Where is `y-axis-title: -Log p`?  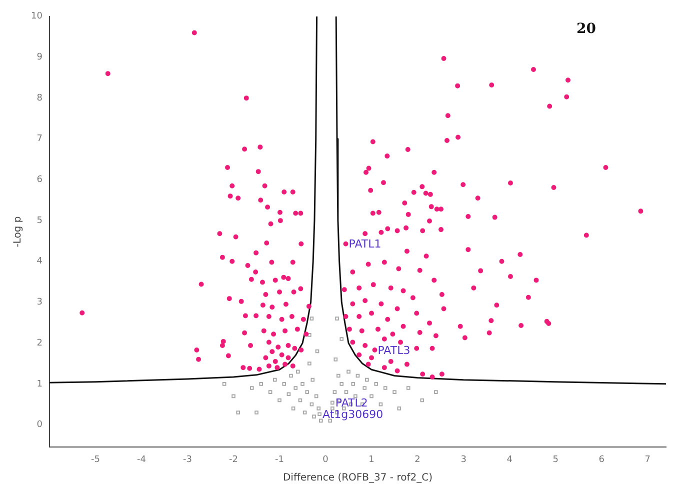
y-axis-title: -Log p is located at coordinates (18, 232).